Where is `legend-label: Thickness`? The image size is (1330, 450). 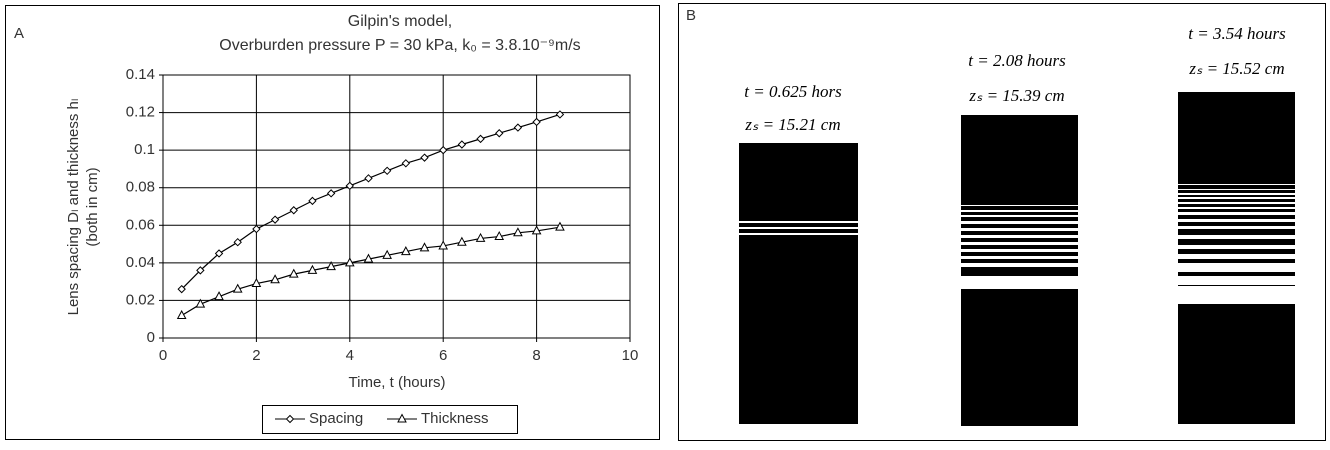 legend-label: Thickness is located at coordinates (455, 418).